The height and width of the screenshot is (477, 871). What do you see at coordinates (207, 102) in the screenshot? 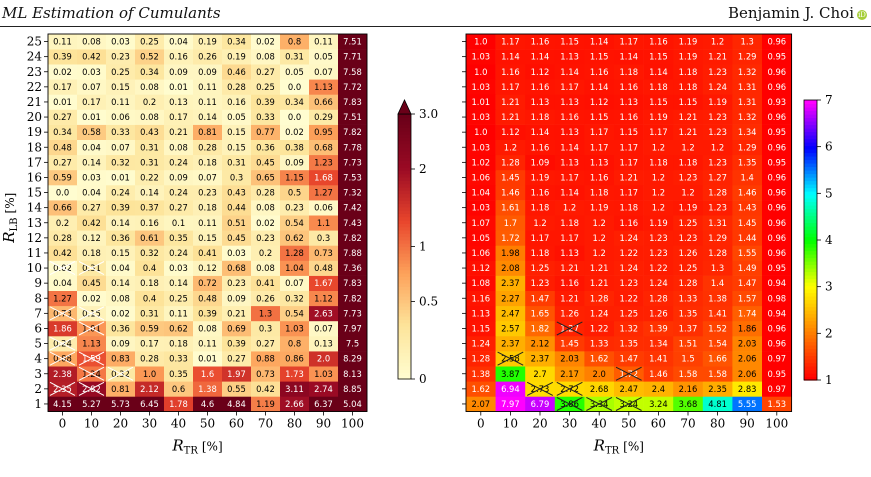
I see `cell-label: 0.11` at bounding box center [207, 102].